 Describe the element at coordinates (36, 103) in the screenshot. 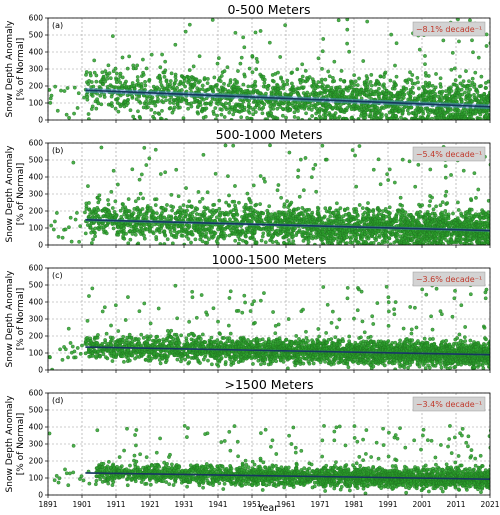

I see `y-tick-label: 100` at that location.